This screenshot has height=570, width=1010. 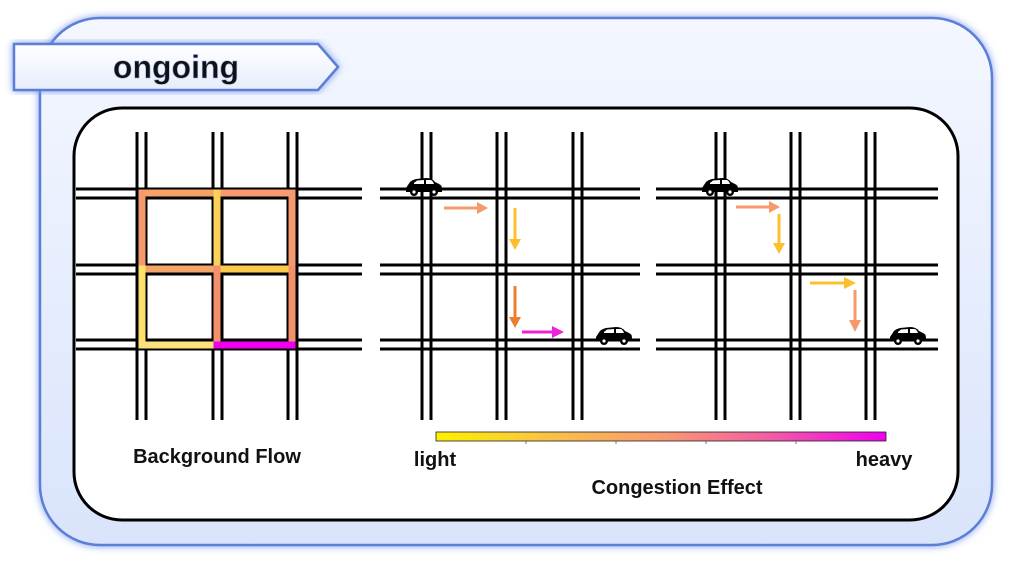 What do you see at coordinates (217, 457) in the screenshot?
I see `background-flow-caption: Background Flow` at bounding box center [217, 457].